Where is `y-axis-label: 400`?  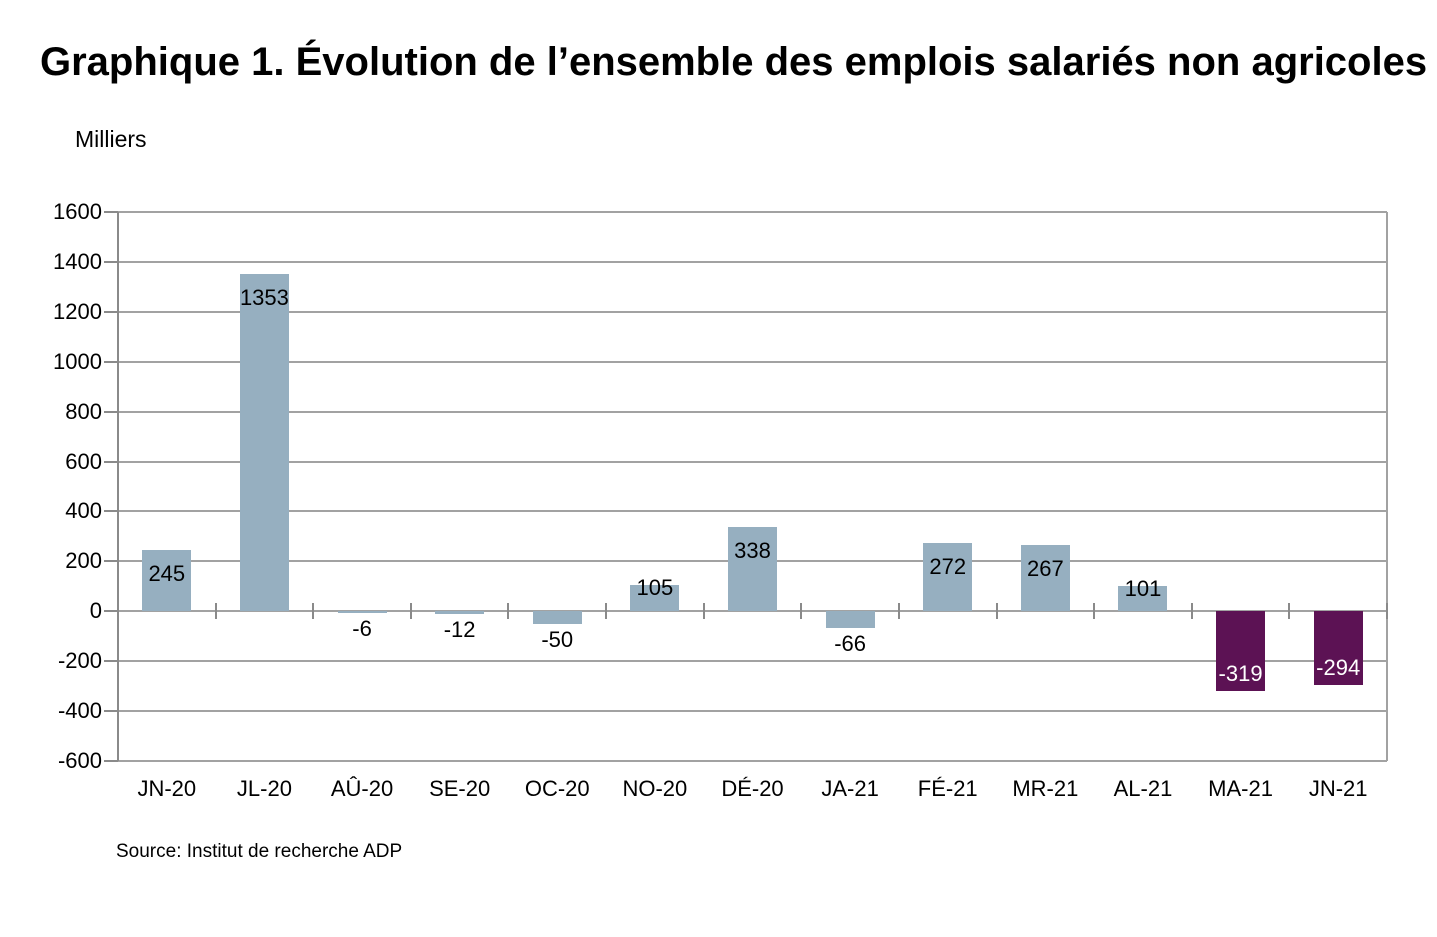 y-axis-label: 400 is located at coordinates (83, 511).